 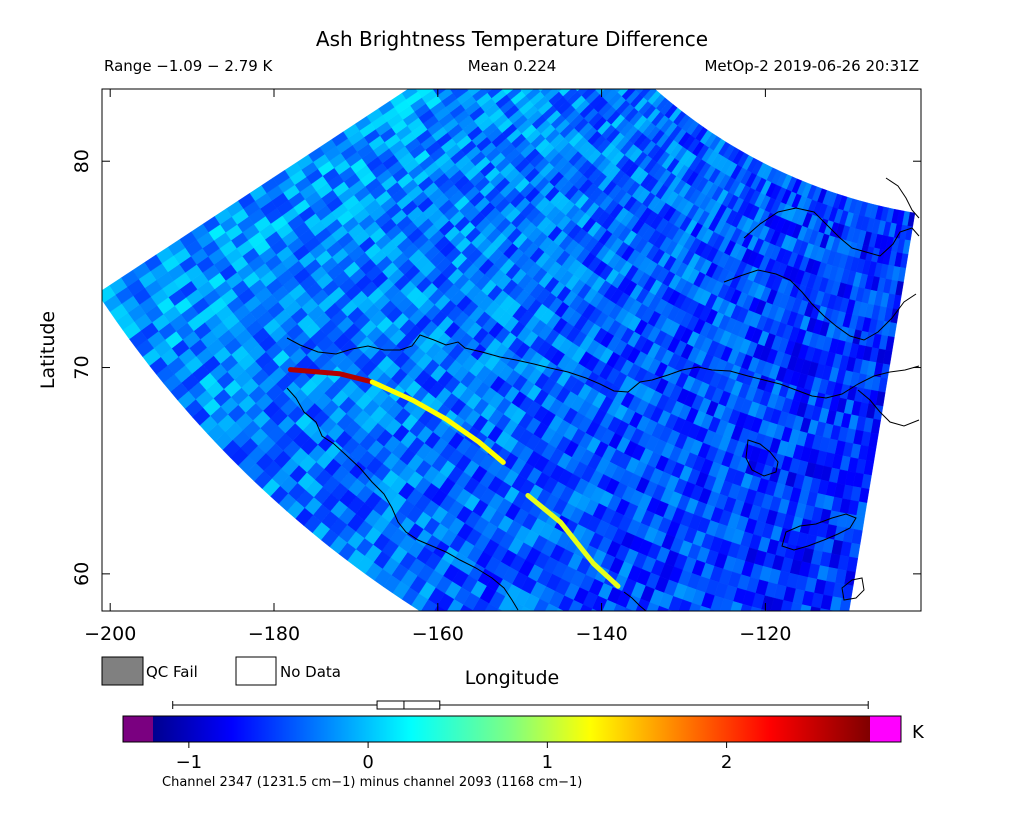 What do you see at coordinates (172, 672) in the screenshot?
I see `legend-label-qc-fail: QC Fail` at bounding box center [172, 672].